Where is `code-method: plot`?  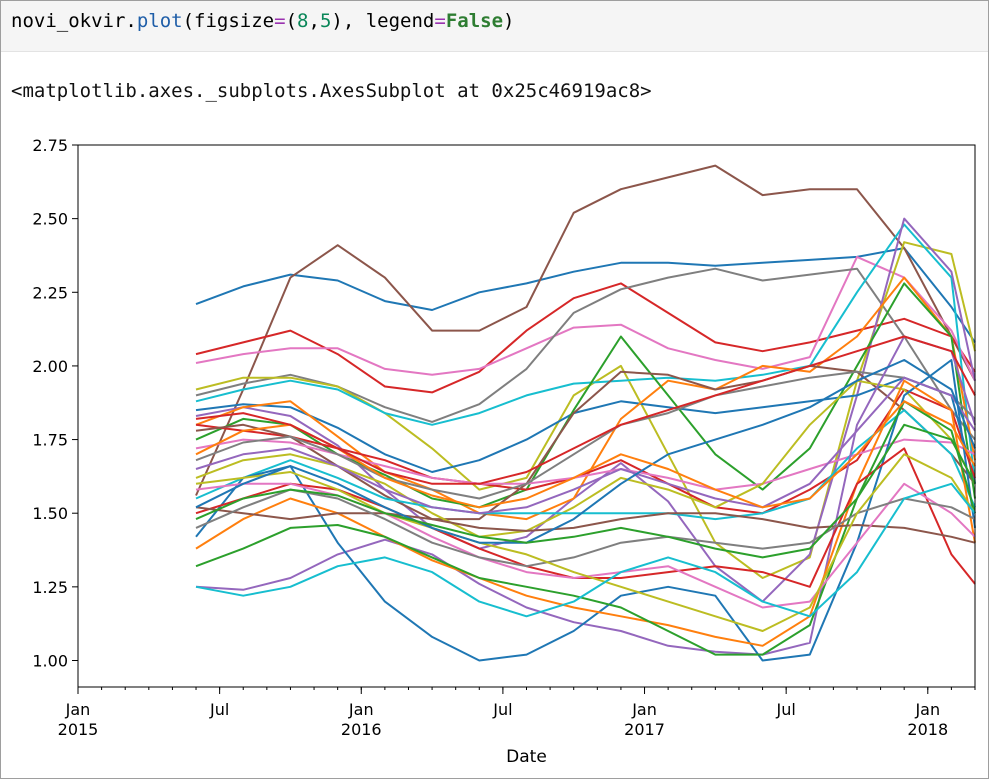 code-method: plot is located at coordinates (159, 21).